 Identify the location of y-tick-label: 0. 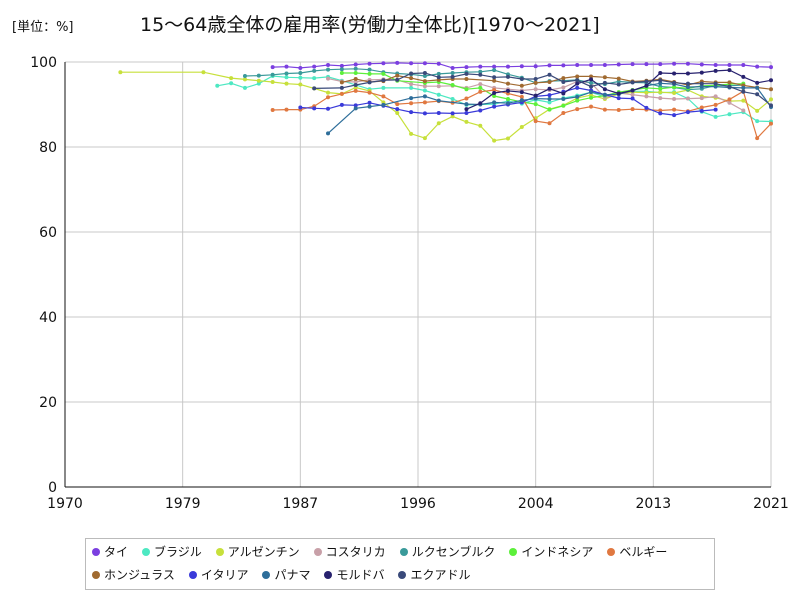
(52, 488).